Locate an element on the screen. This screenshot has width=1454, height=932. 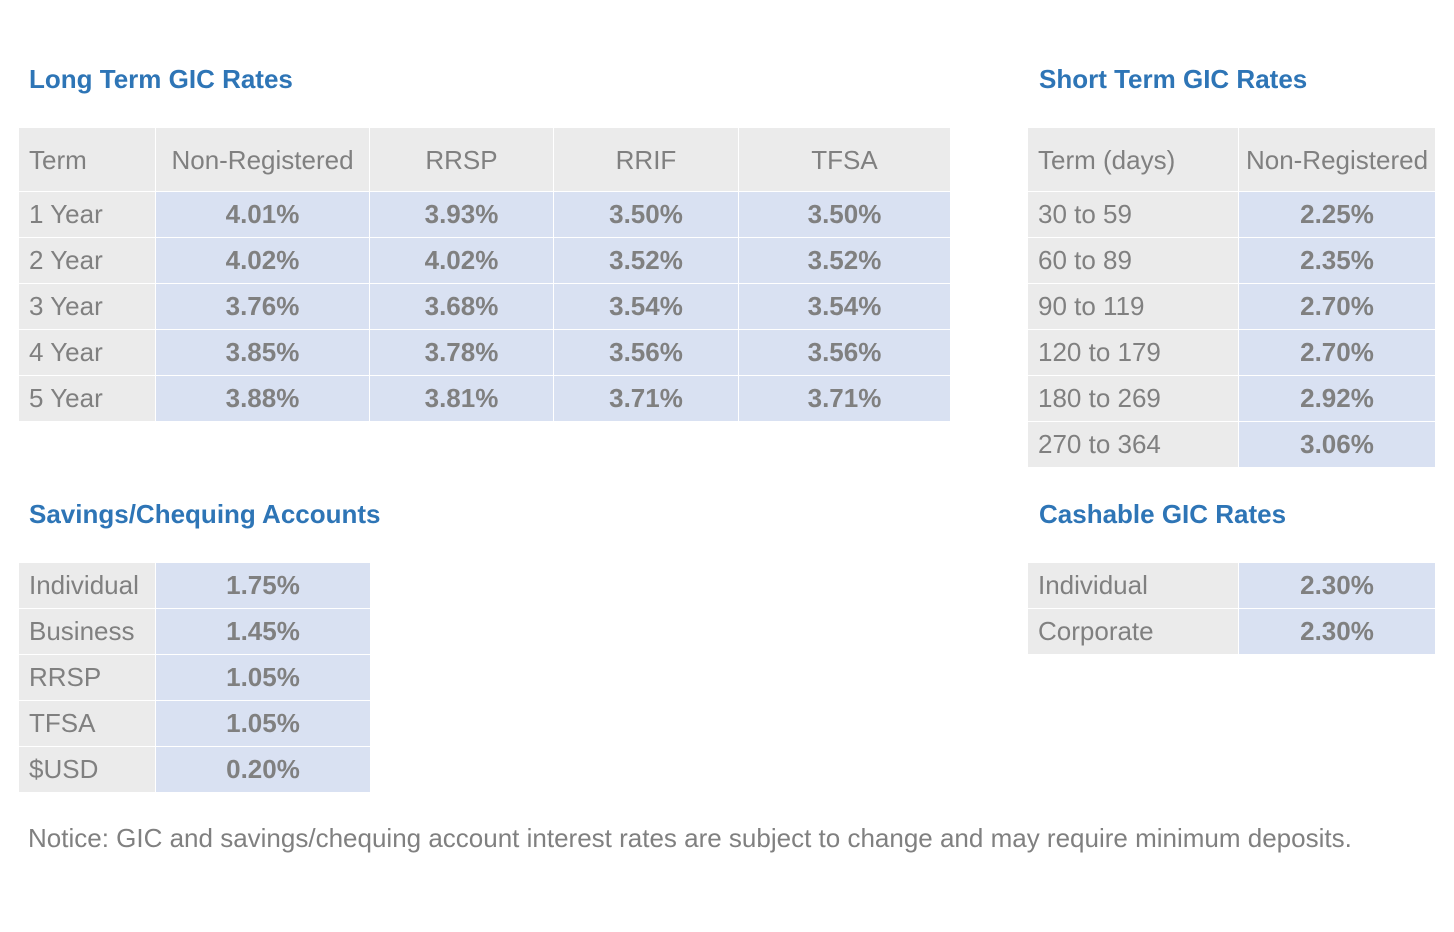
table-row: 90 to 119 2.70% is located at coordinates (1231, 306).